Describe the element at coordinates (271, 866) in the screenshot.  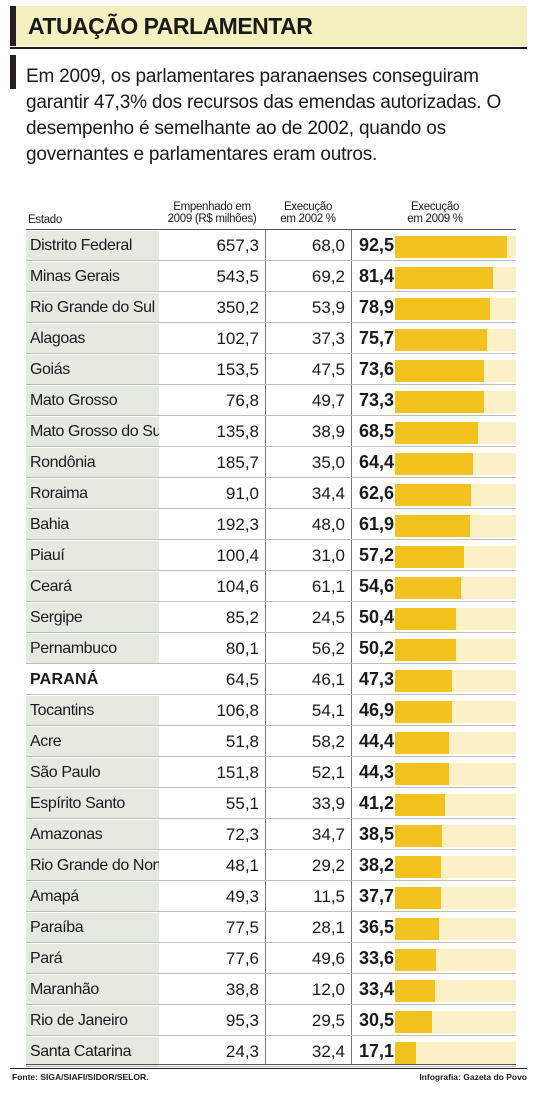
I see `table-row: Rio Grande do Norte 48,1 29,2 38,2` at that location.